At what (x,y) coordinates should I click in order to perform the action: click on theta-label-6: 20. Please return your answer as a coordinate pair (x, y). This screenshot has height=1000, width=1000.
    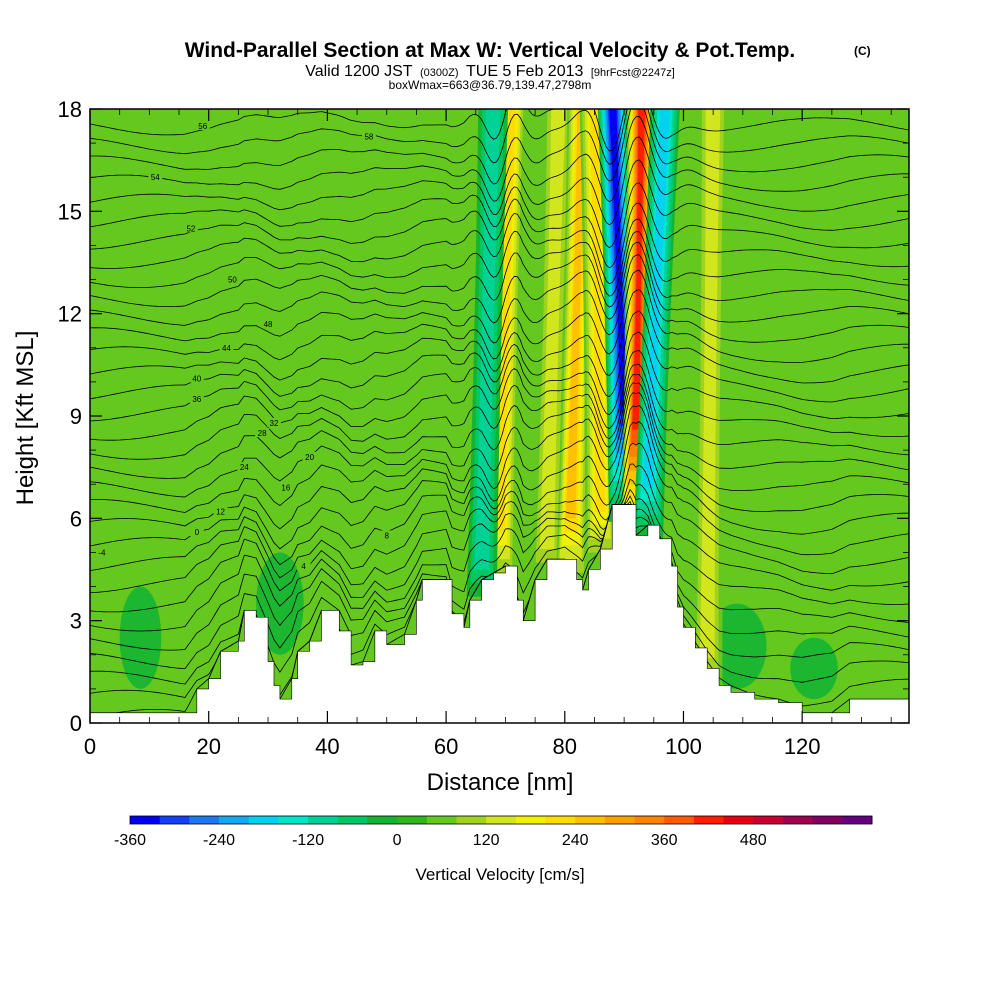
    Looking at the image, I should click on (309, 457).